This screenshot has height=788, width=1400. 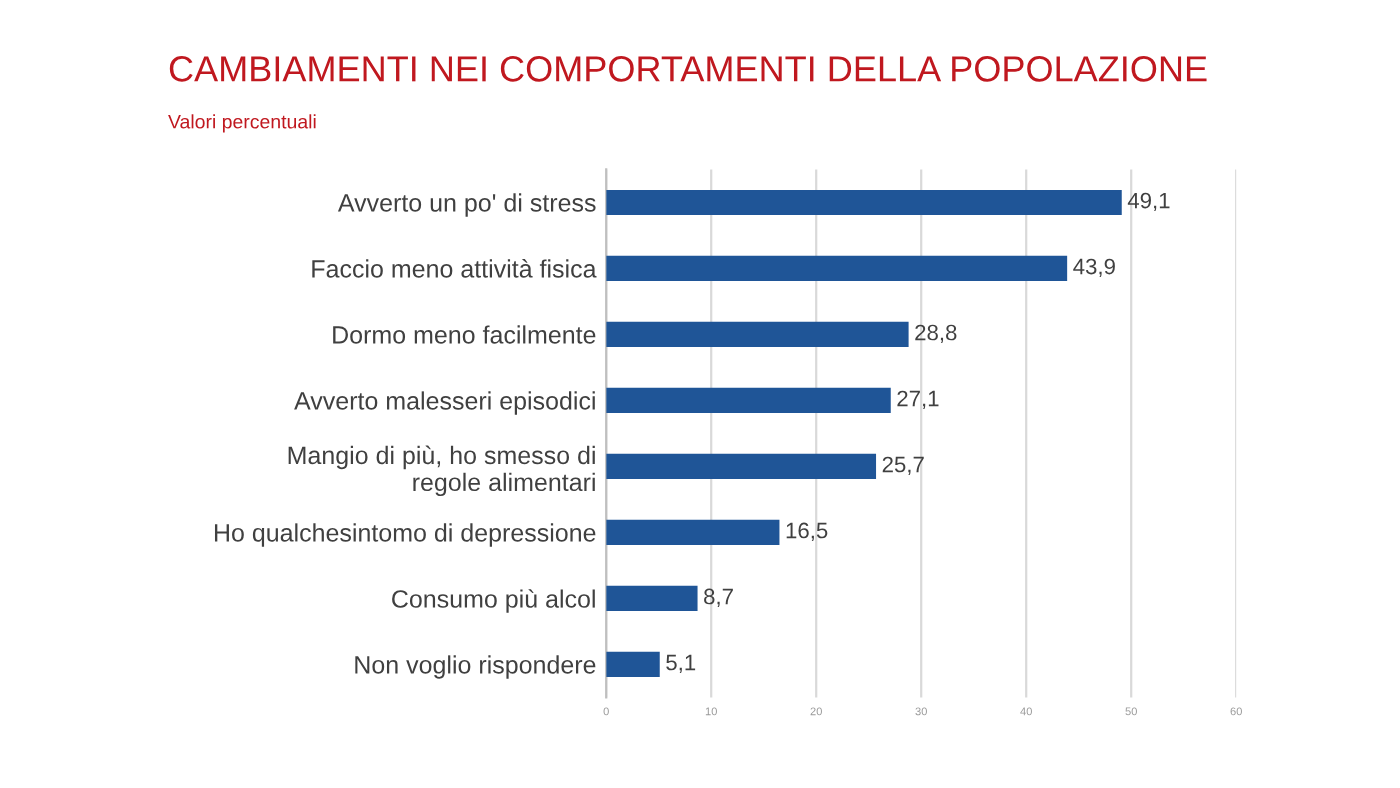 I want to click on y-tick-label: Consumo più alcol, so click(x=493, y=601).